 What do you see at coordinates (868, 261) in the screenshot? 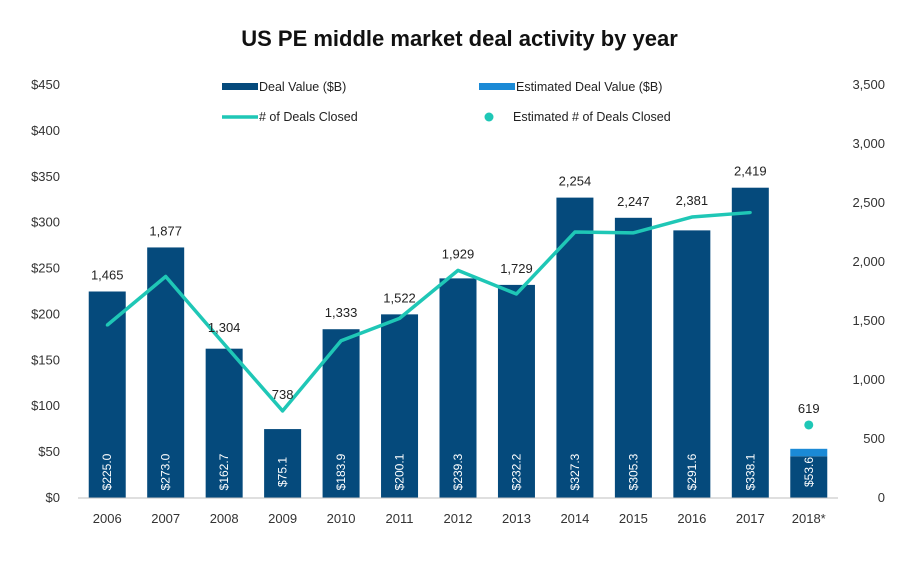
I see `right-axis-tick-label: 2,000` at bounding box center [868, 261].